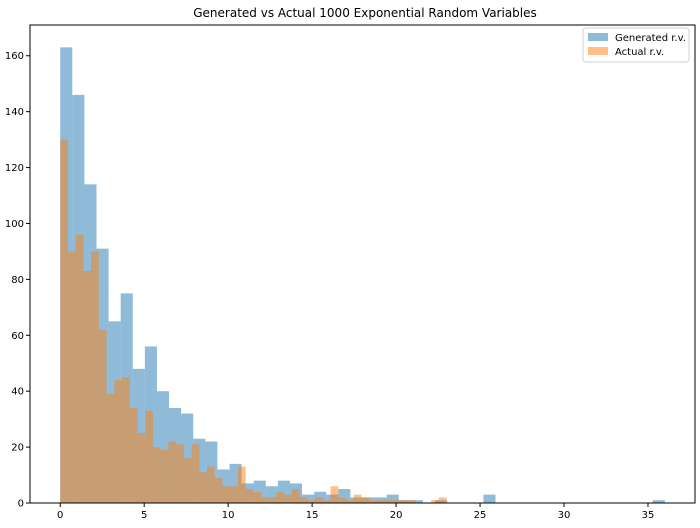 The image size is (700, 528). What do you see at coordinates (480, 515) in the screenshot?
I see `x-tick-label: 25` at bounding box center [480, 515].